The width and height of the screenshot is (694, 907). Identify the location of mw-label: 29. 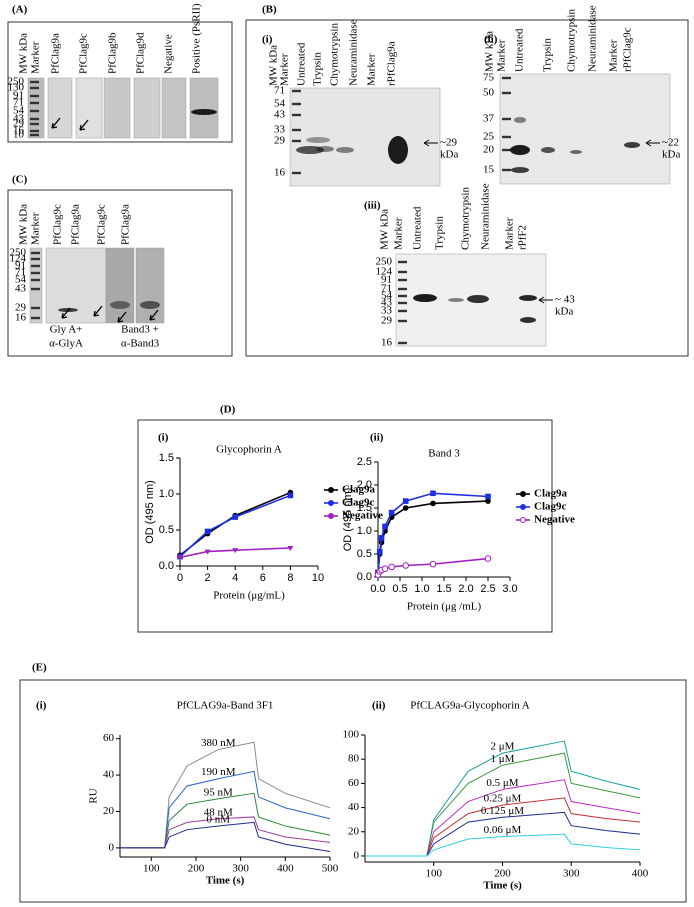
(19, 124).